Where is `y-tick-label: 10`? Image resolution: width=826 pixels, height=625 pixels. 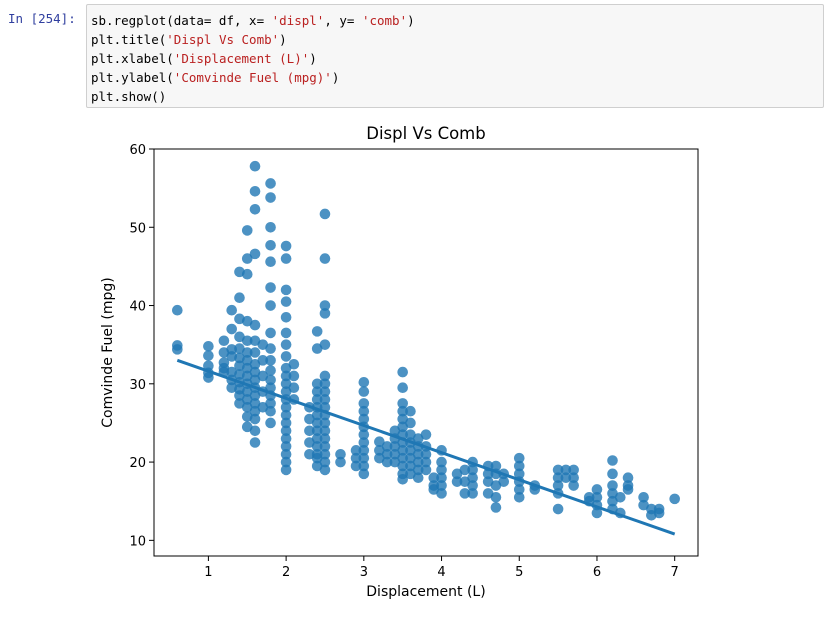
y-tick-label: 10 is located at coordinates (137, 541).